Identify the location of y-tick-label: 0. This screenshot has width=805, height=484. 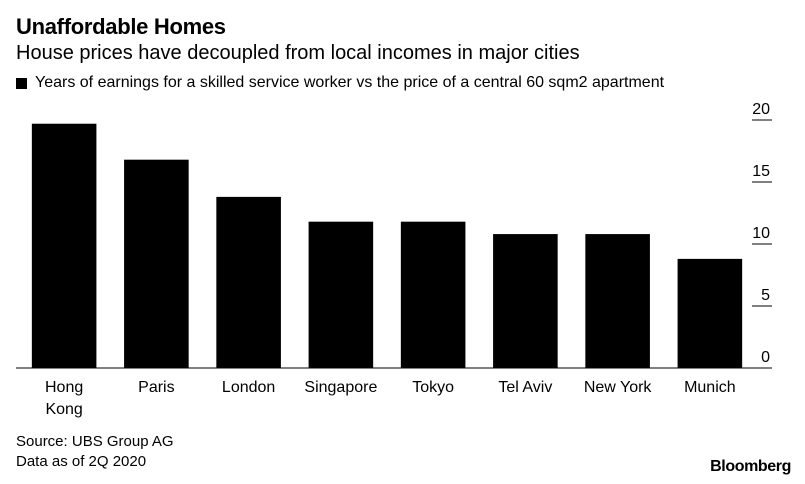
(765, 357).